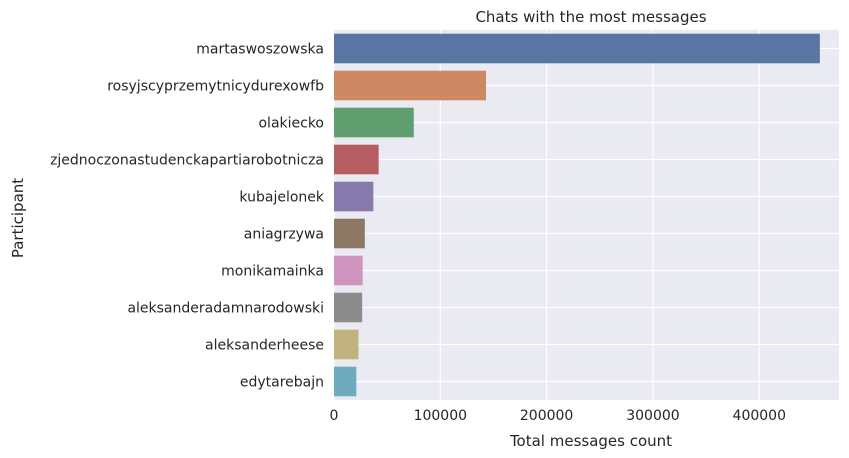  Describe the element at coordinates (225, 309) in the screenshot. I see `y-tick-label: aleksanderadamnarodowski` at that location.